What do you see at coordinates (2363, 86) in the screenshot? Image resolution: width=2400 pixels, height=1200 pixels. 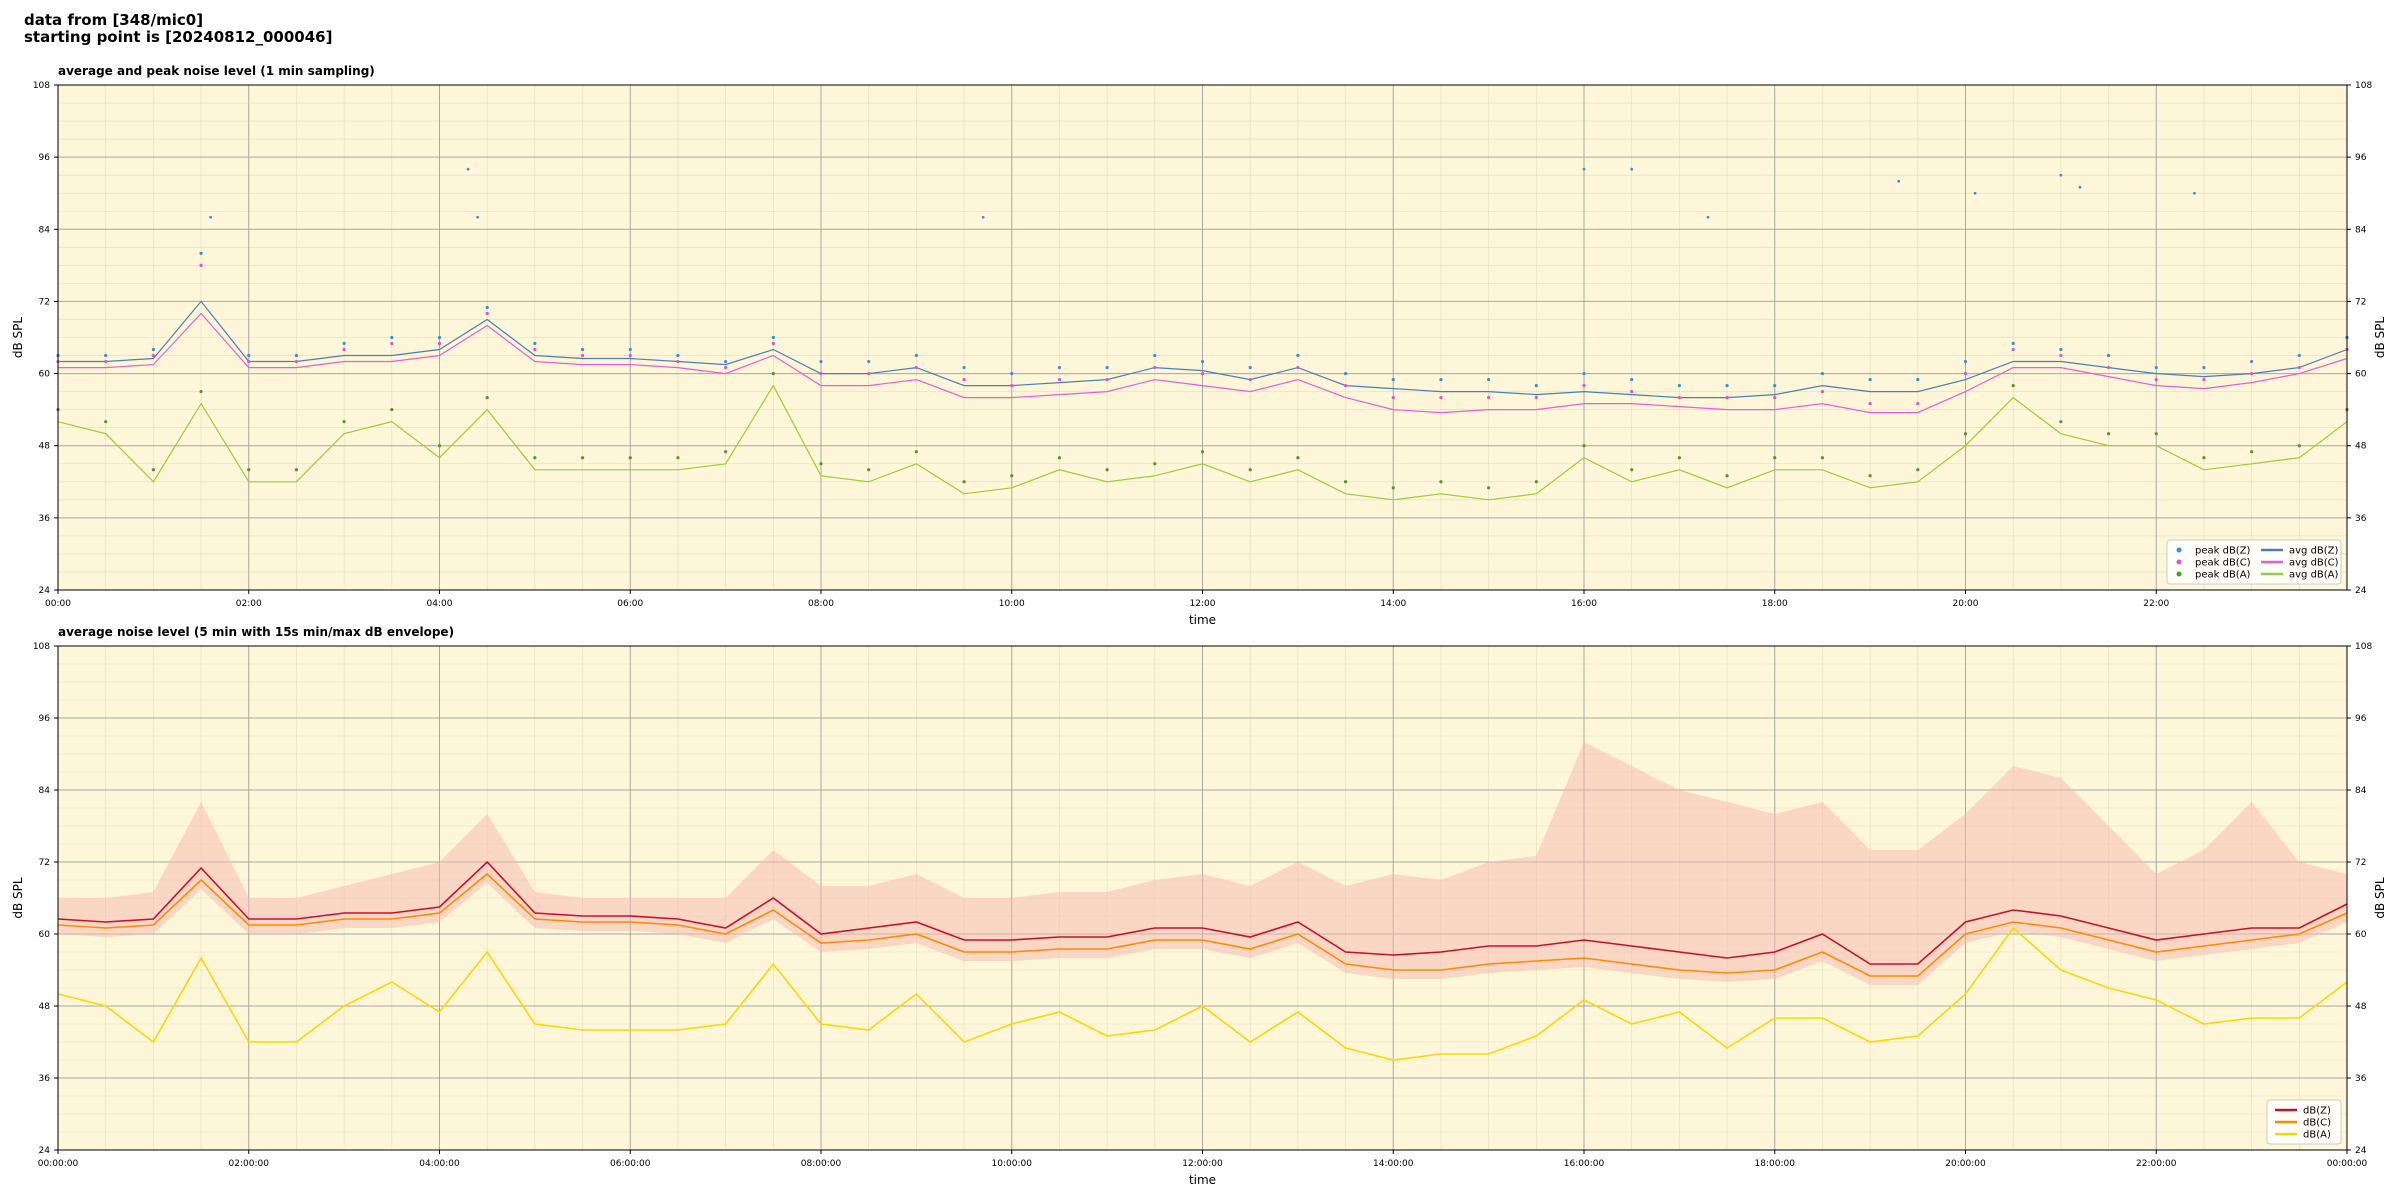 I see `y-tick-label-right: 108` at bounding box center [2363, 86].